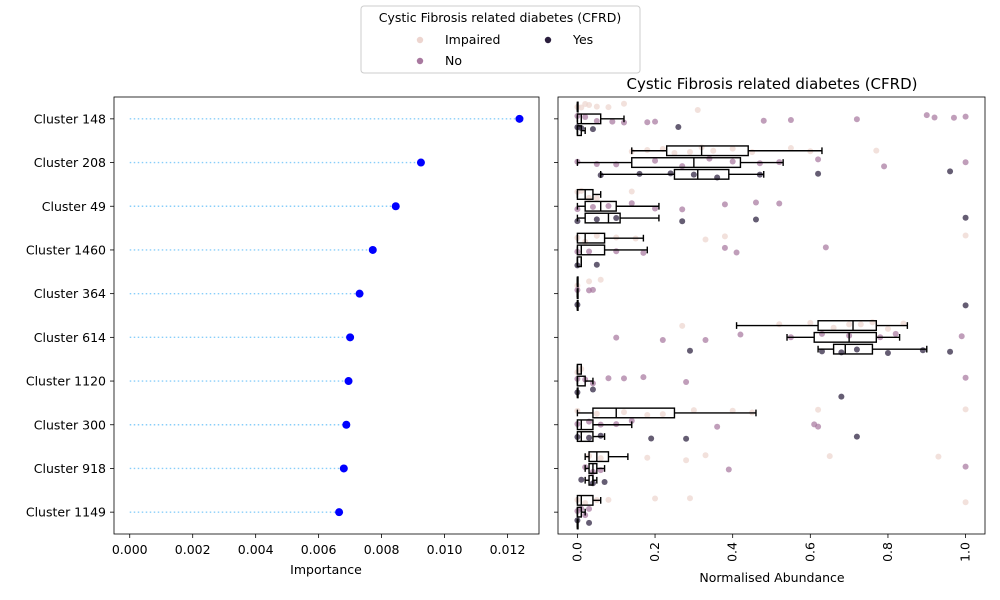 The width and height of the screenshot is (1000, 600). I want to click on importance-y-tick-label: Cluster 49, so click(74, 206).